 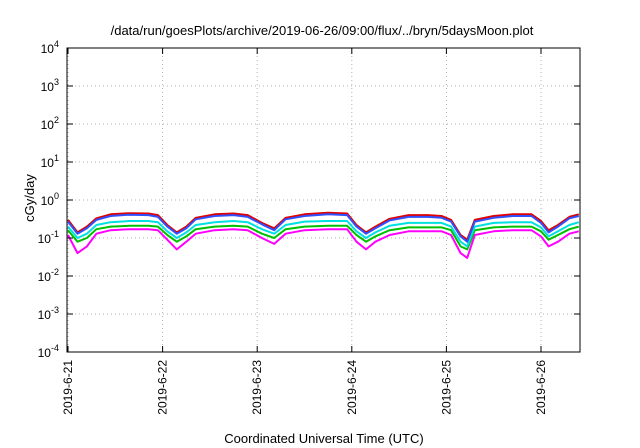 What do you see at coordinates (50, 47) in the screenshot?
I see `y-tick-label: 10⁴` at bounding box center [50, 47].